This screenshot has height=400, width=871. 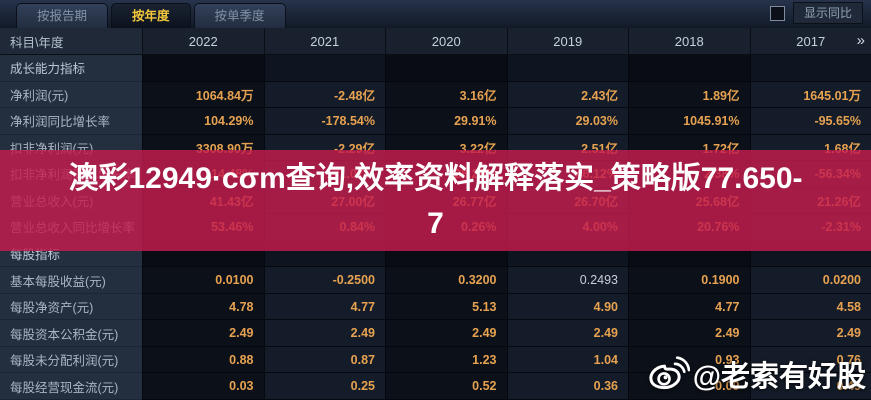 I want to click on table-header: 科目\年度 2022 2021 2020 2019 2018 2017 », so click(x=435, y=41).